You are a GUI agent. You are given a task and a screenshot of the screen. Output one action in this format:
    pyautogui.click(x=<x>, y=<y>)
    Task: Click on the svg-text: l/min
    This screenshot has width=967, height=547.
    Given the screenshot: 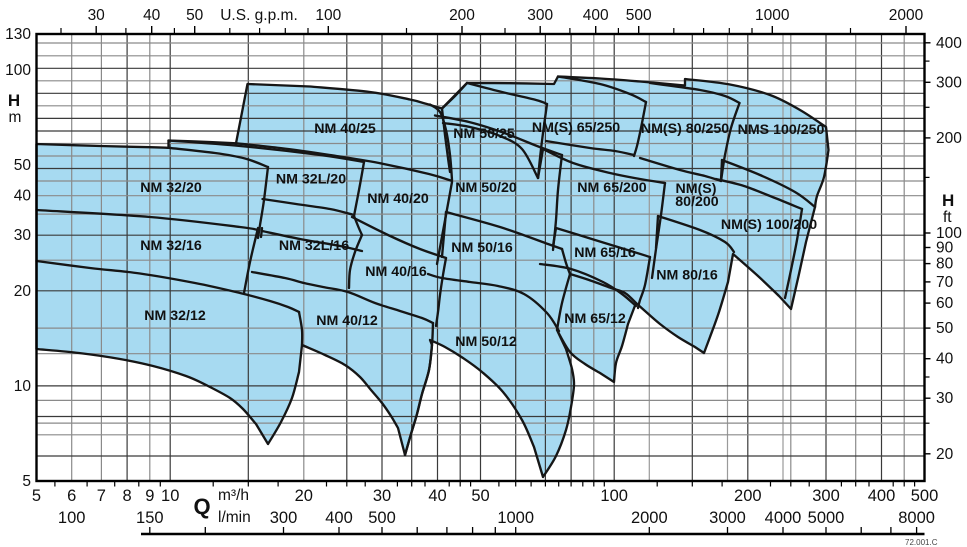 What is the action you would take?
    pyautogui.click(x=234, y=517)
    